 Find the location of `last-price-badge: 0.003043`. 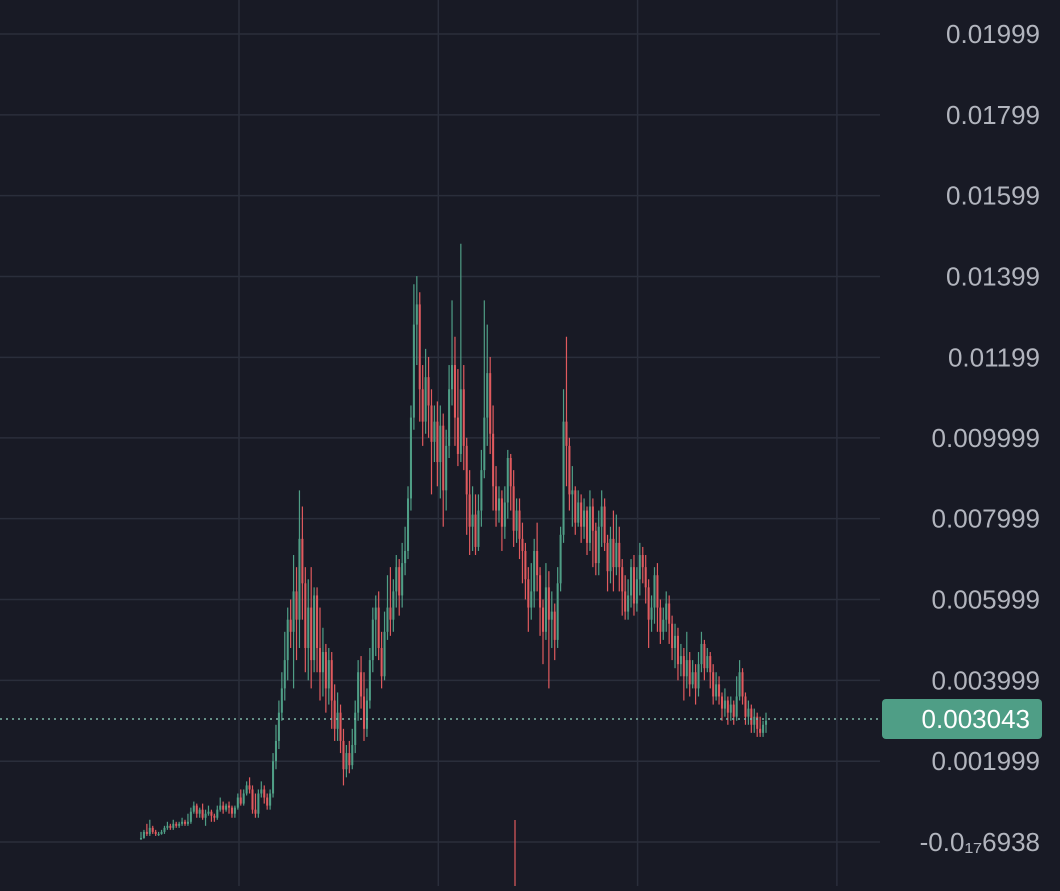

last-price-badge: 0.003043 is located at coordinates (962, 719).